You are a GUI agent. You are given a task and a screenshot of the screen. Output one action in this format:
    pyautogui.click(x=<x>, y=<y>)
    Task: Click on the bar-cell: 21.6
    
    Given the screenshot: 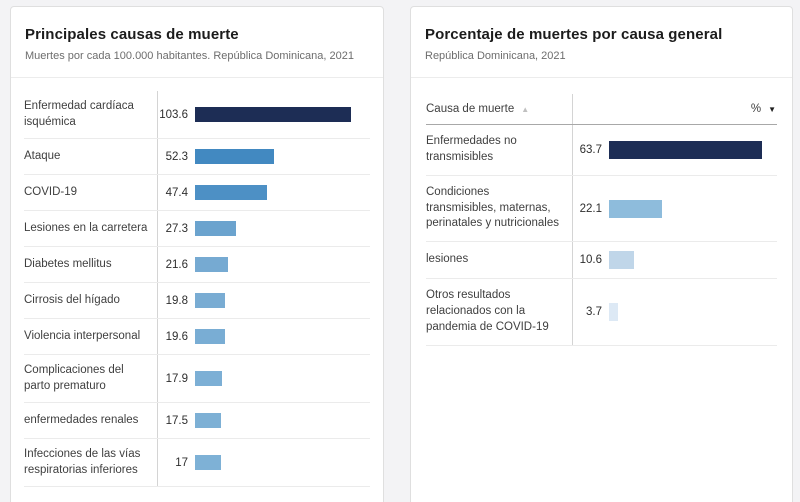 What is the action you would take?
    pyautogui.click(x=263, y=265)
    